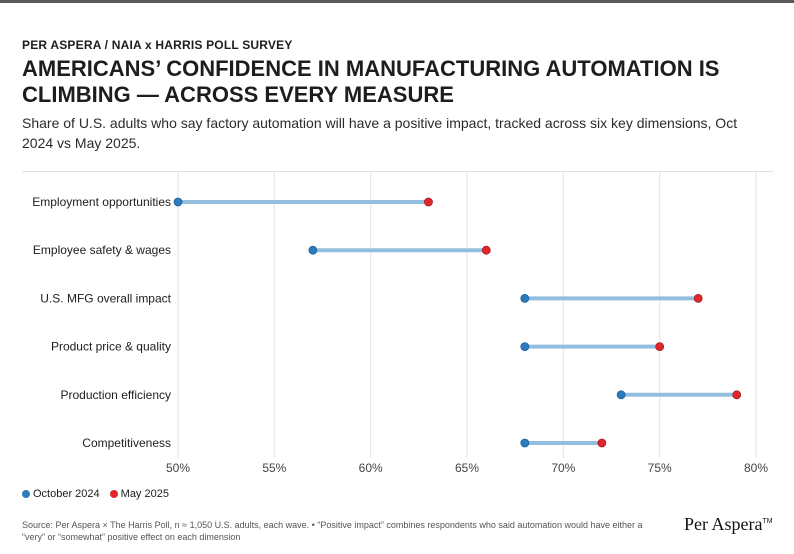  I want to click on category-label: Competitiveness, so click(126, 443).